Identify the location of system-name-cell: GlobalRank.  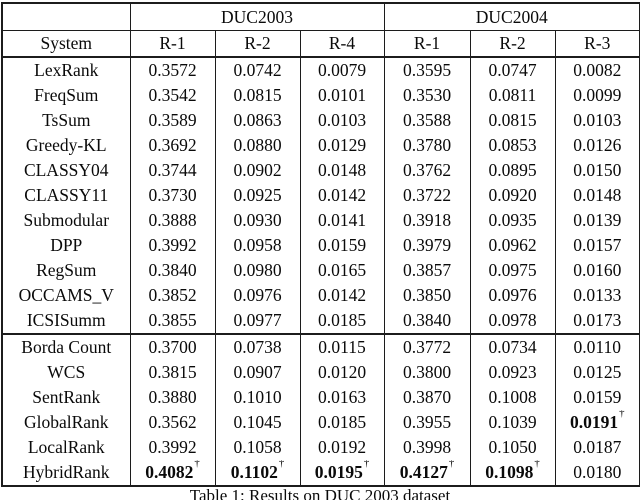
(66, 422).